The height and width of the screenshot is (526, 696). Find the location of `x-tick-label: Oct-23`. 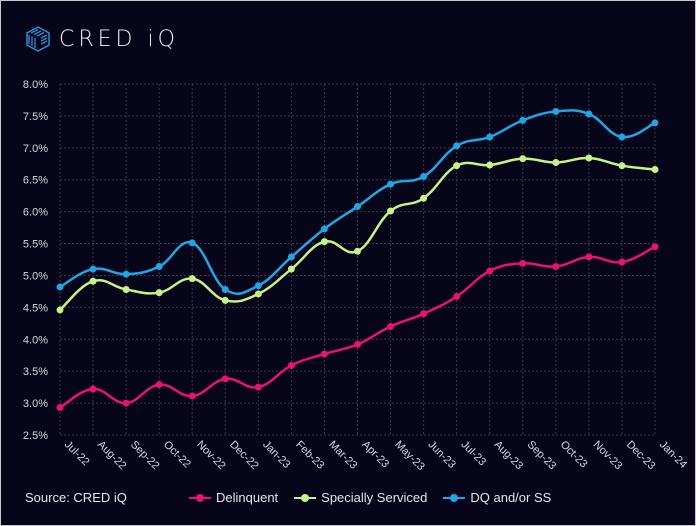

x-tick-label: Oct-23 is located at coordinates (574, 455).